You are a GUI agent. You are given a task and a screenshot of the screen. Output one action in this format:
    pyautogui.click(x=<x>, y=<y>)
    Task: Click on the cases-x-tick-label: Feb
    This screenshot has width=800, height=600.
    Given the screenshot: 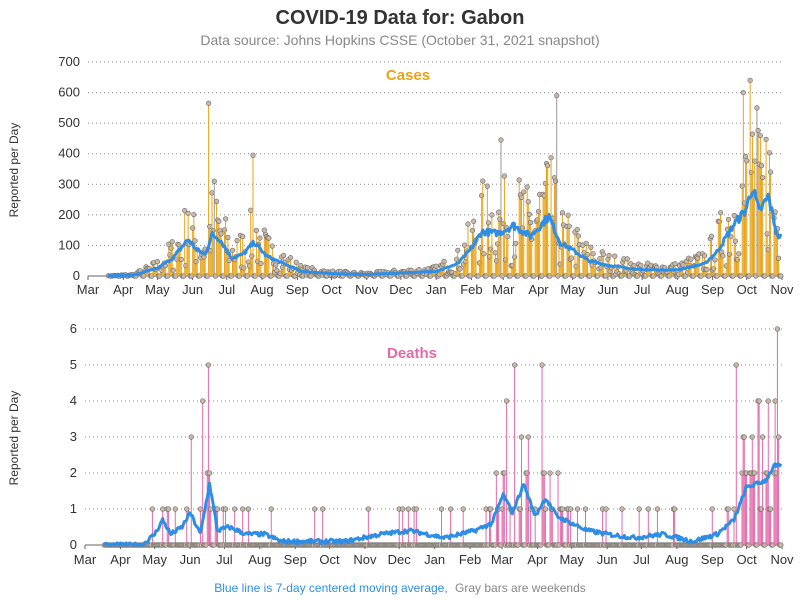 What is the action you would take?
    pyautogui.click(x=471, y=289)
    